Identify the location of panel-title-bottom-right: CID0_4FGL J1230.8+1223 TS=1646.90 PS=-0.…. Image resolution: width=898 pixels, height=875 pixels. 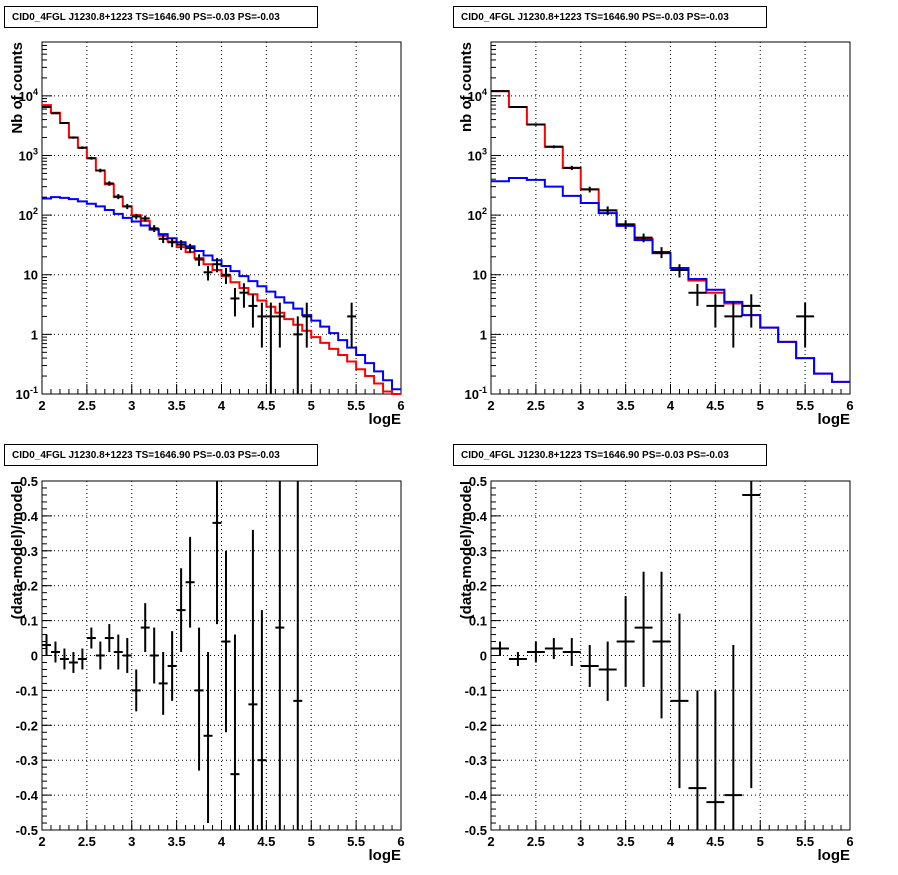
(610, 455).